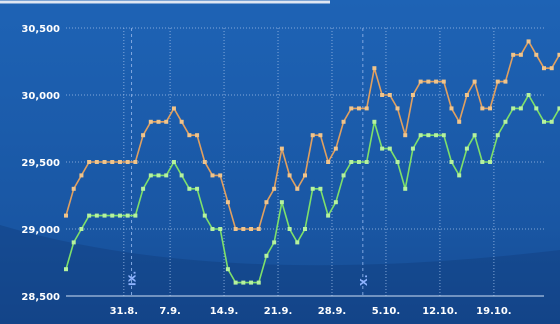 The image size is (560, 324). Describe the element at coordinates (40, 96) in the screenshot. I see `y-tick-label: 30,000` at that location.